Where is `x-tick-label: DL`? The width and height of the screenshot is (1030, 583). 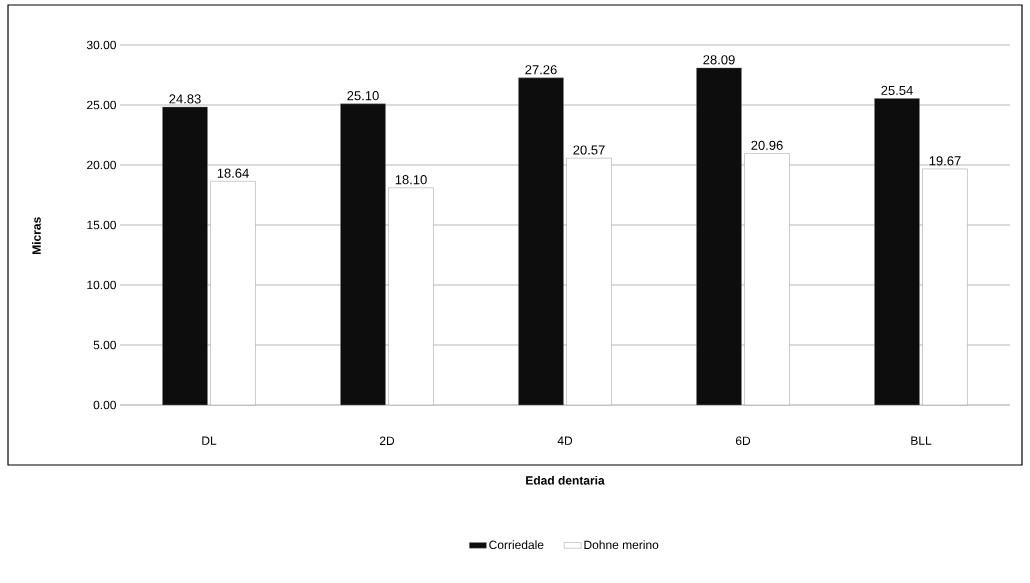
x-tick-label: DL is located at coordinates (209, 440).